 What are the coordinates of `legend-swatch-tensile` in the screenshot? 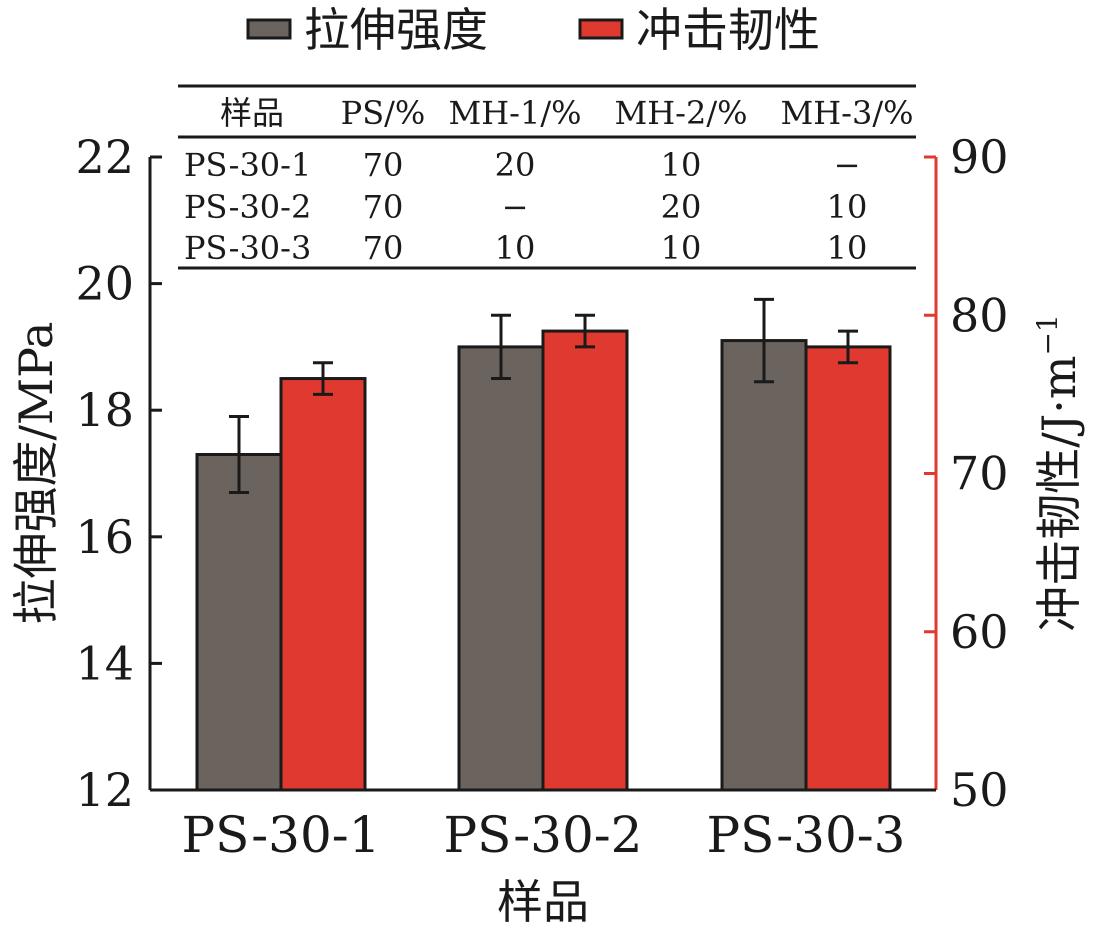 It's located at (269, 29).